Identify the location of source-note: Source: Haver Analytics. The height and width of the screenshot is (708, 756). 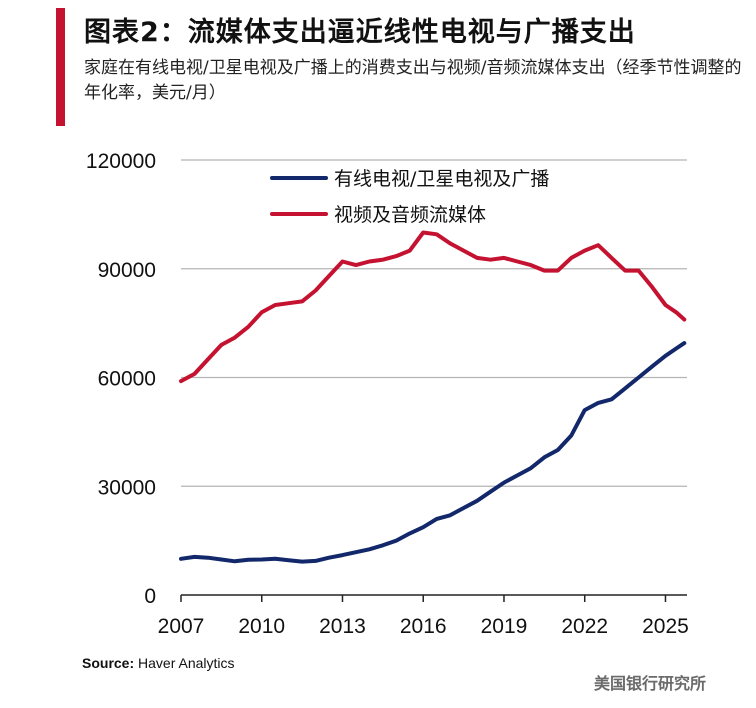
(158, 663).